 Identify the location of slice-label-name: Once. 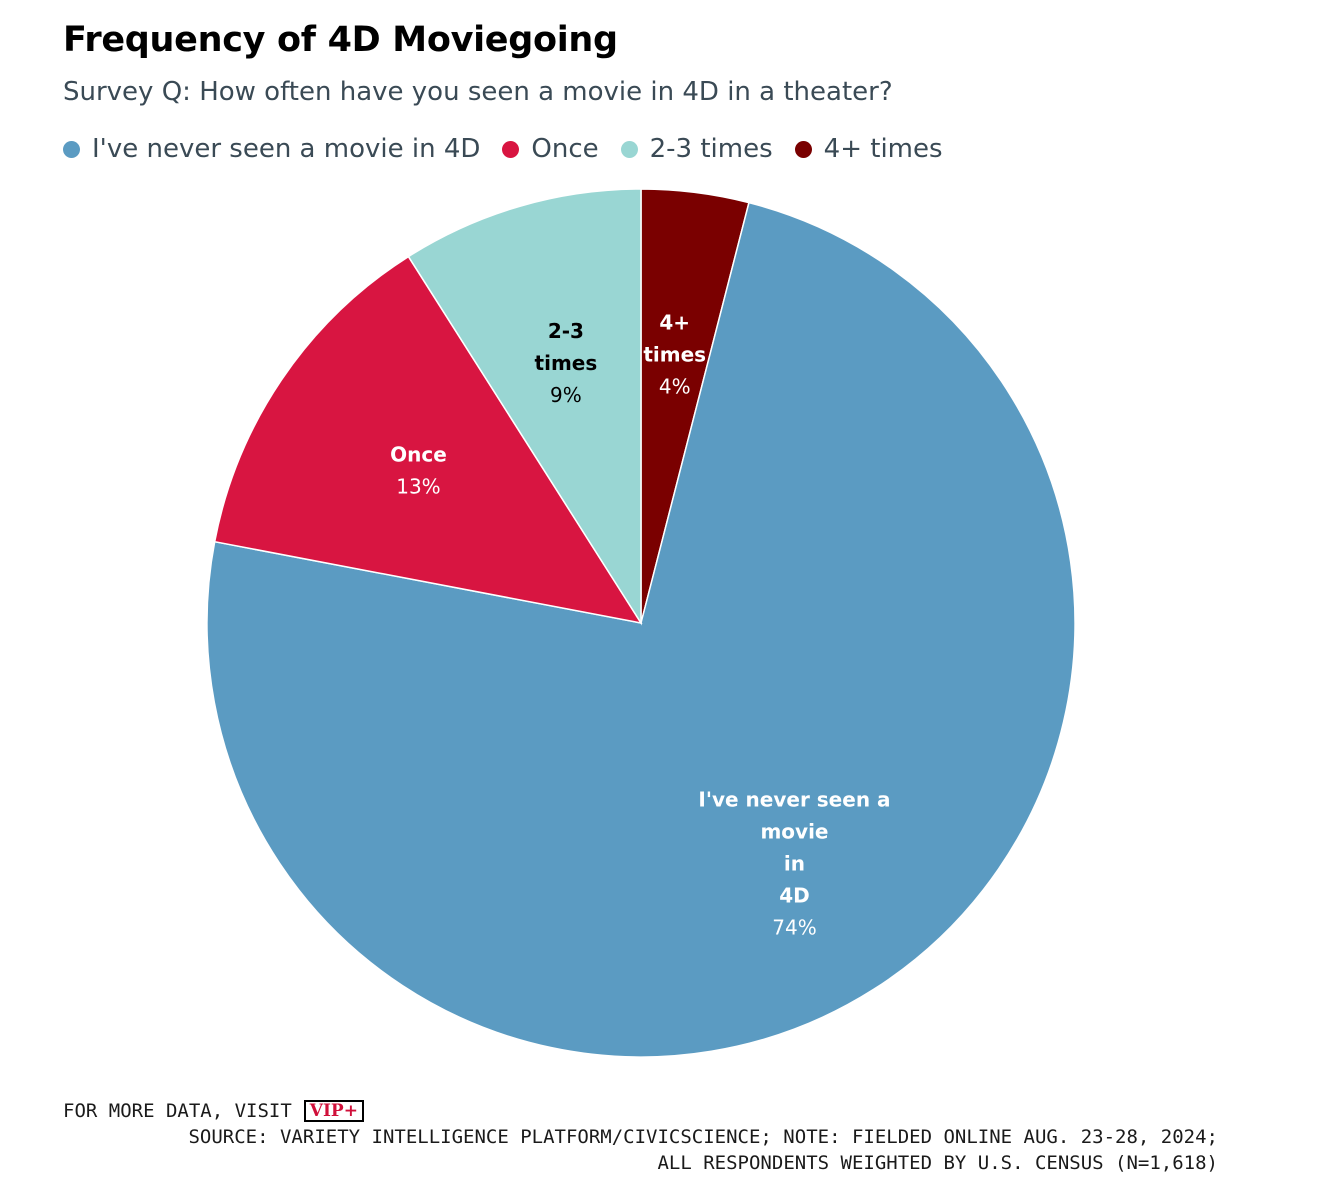
(418, 454).